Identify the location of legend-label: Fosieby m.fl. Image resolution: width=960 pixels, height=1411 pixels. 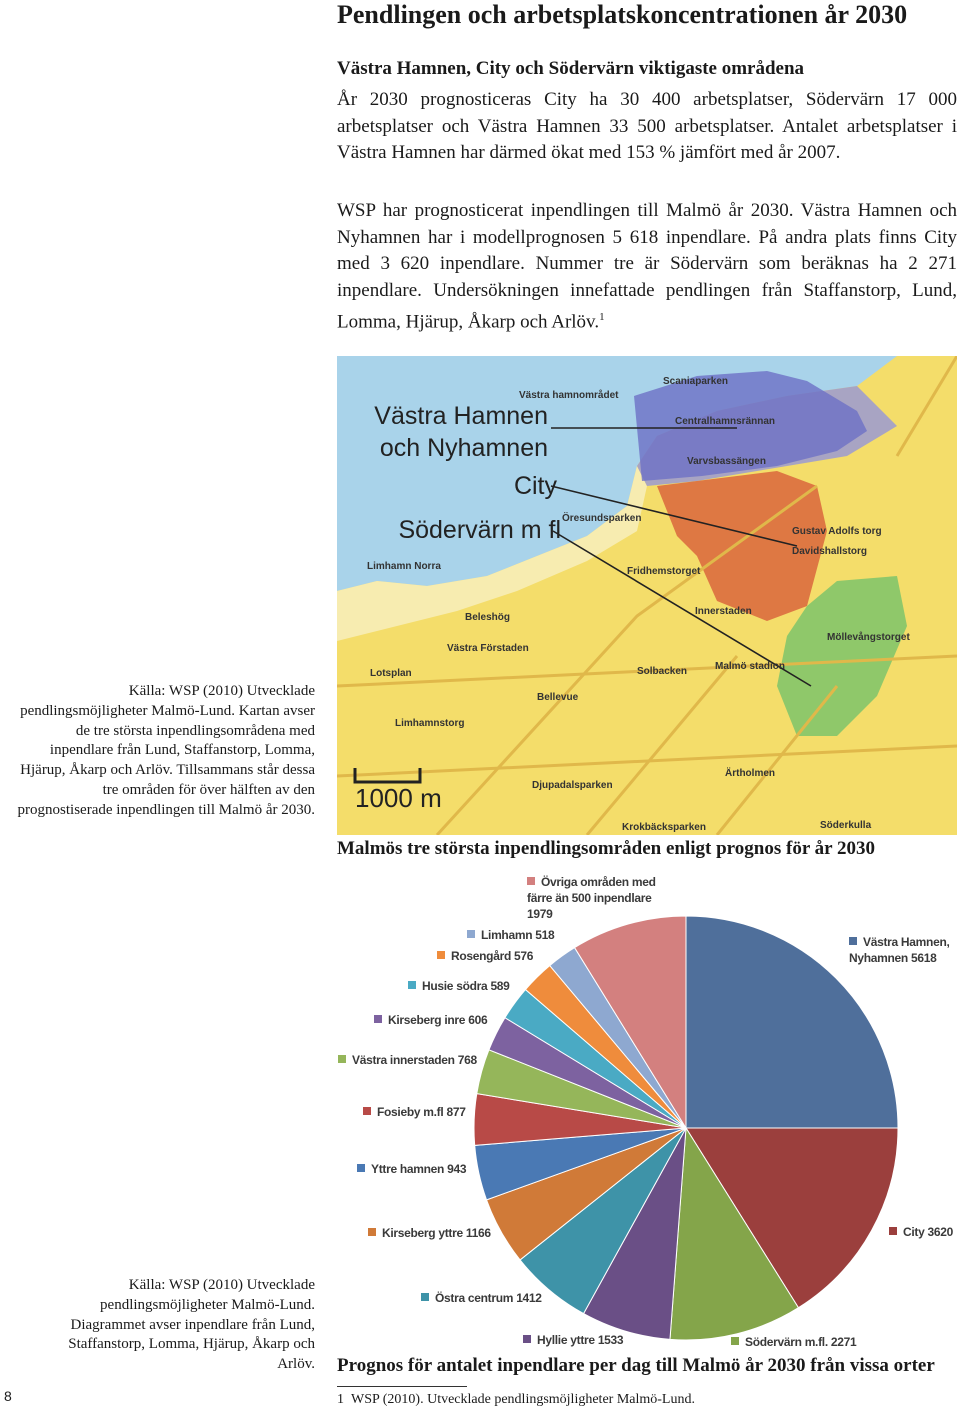
(410, 1112).